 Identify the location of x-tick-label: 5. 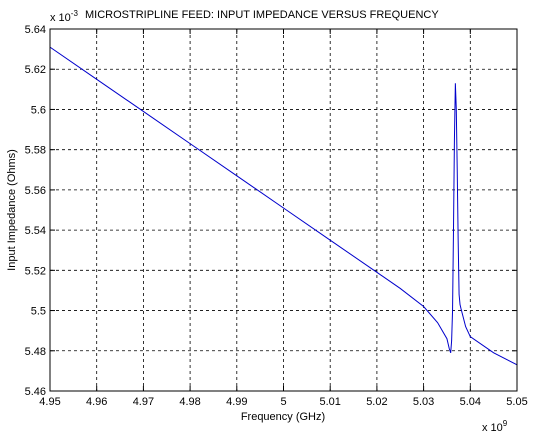
(283, 402).